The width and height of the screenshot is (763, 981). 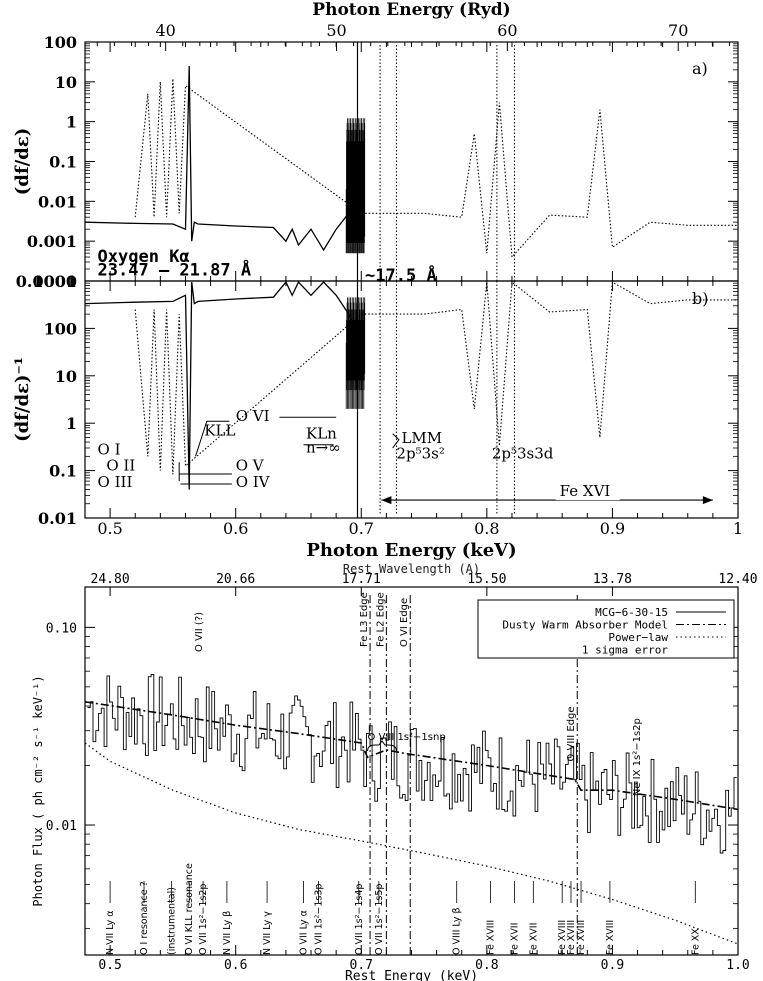 What do you see at coordinates (54, 281) in the screenshot?
I see `y-tick-label: 1000` at bounding box center [54, 281].